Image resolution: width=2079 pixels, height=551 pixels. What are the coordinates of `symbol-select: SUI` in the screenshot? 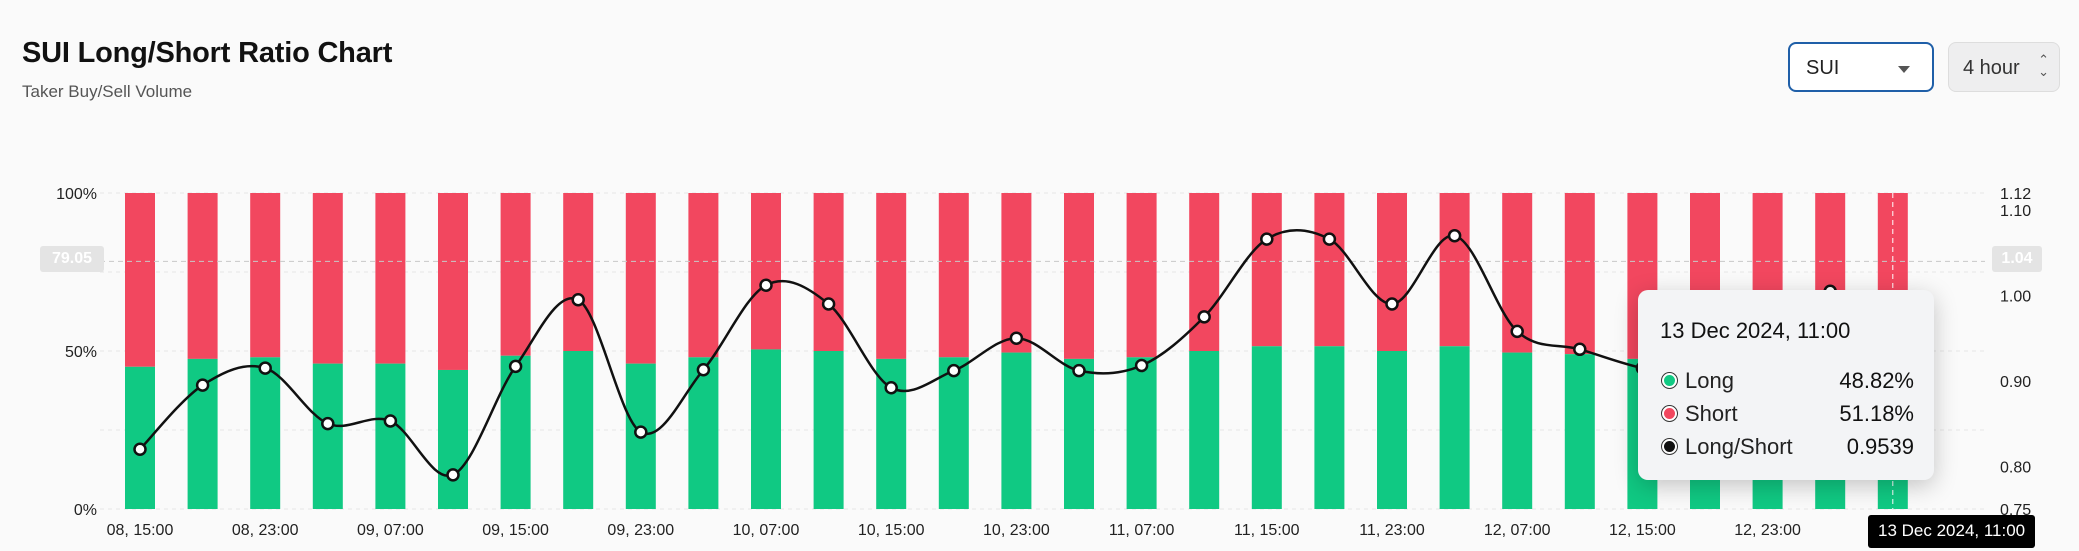 It's located at (1861, 67).